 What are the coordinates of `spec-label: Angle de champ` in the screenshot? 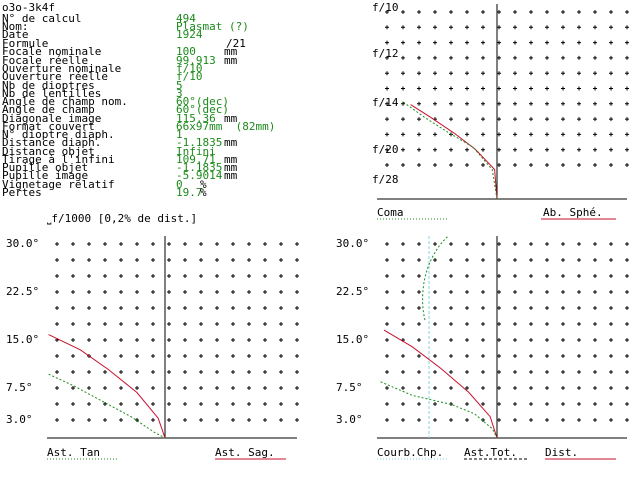 It's located at (48, 109).